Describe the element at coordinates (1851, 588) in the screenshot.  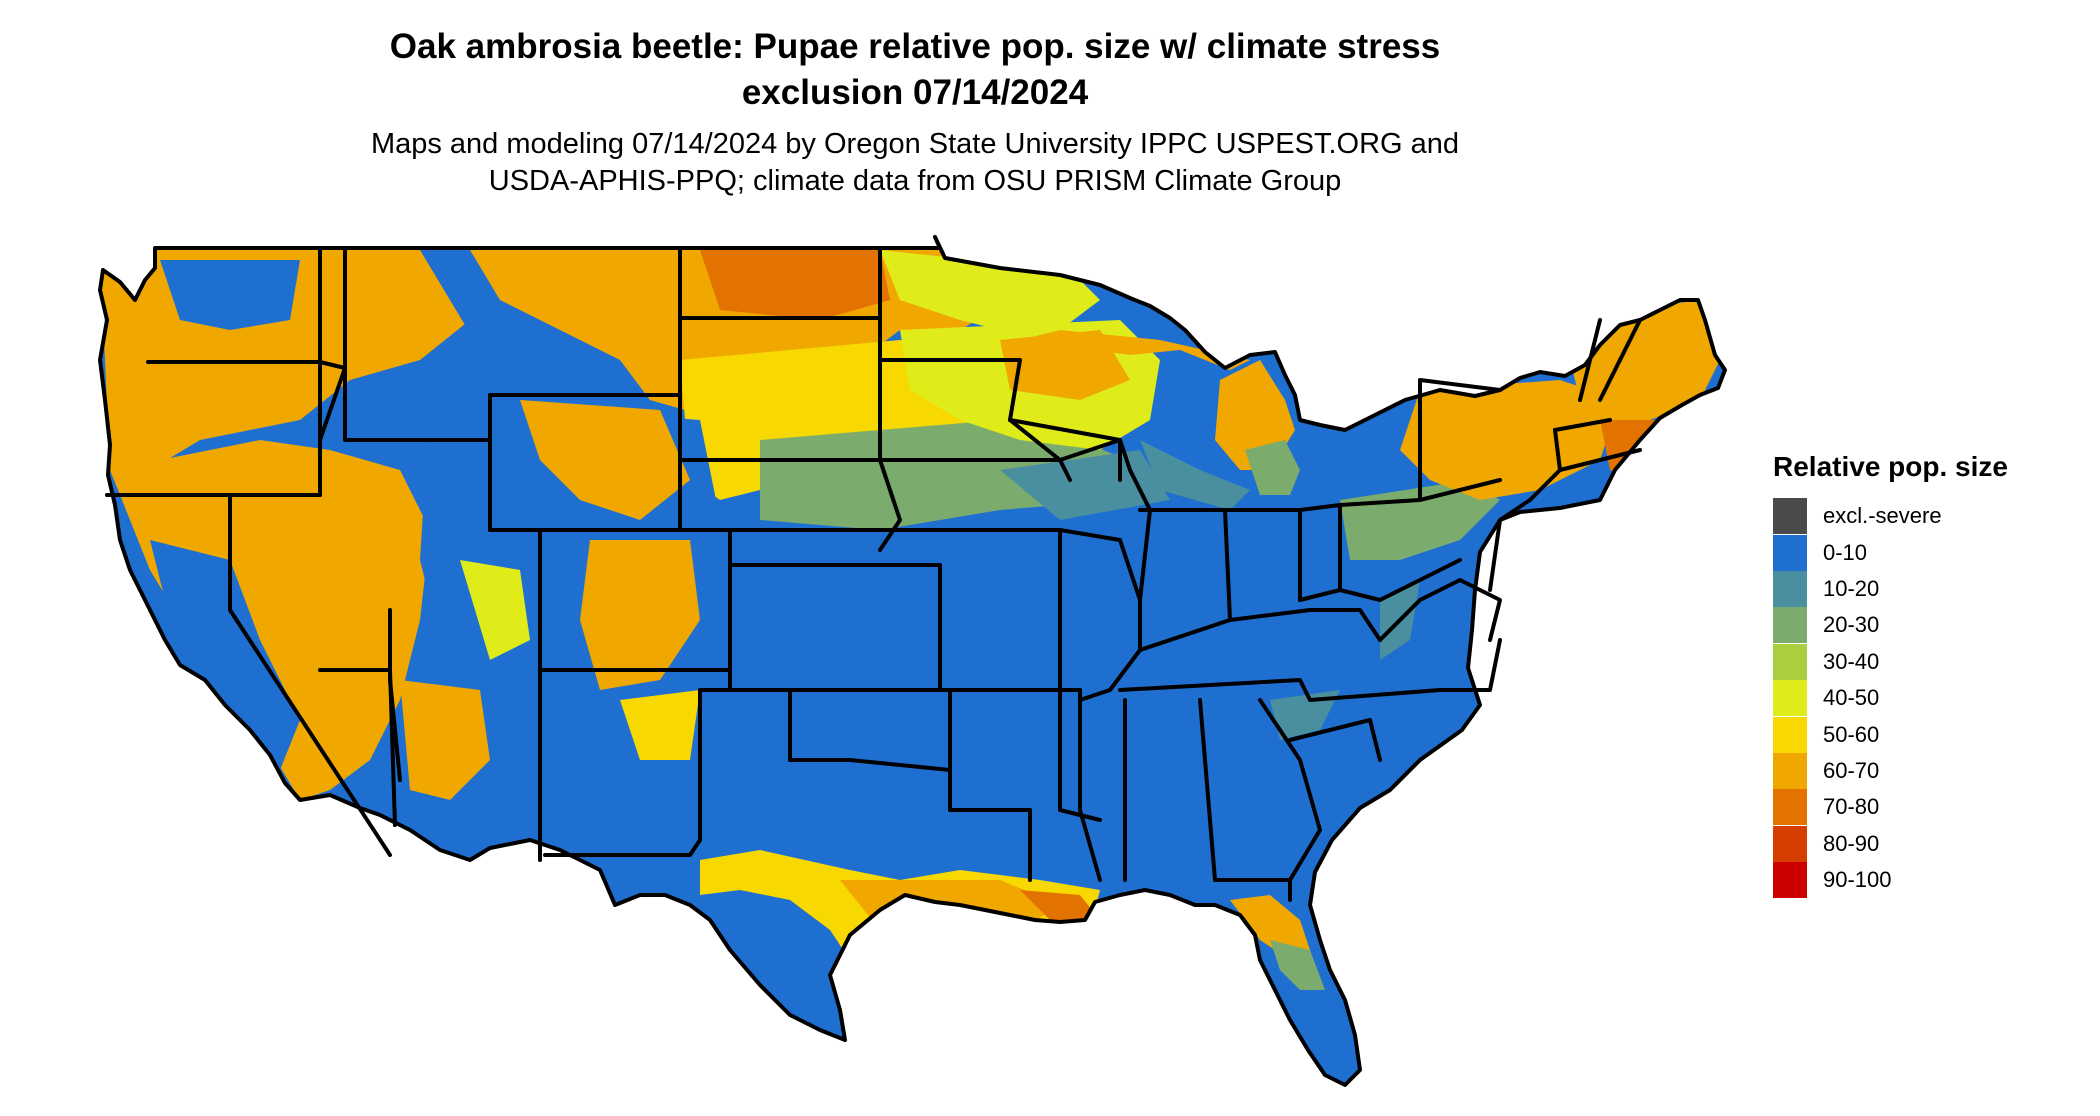
I see `legend-label: 10-20` at that location.